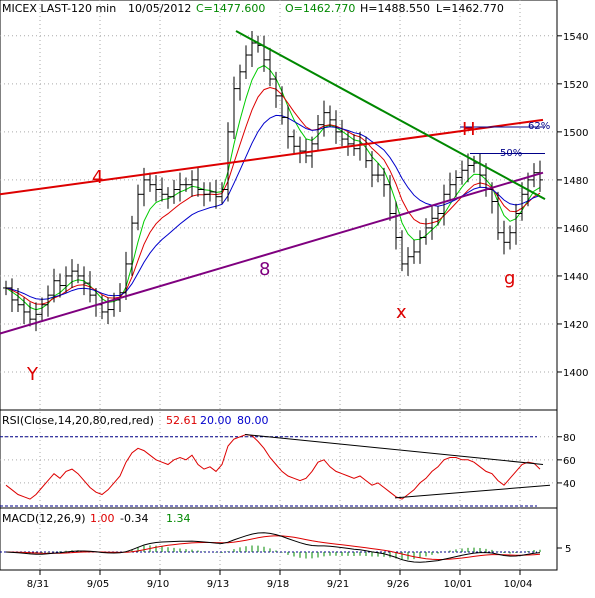 This screenshot has height=598, width=595. I want to click on annotation-x: x, so click(401, 312).